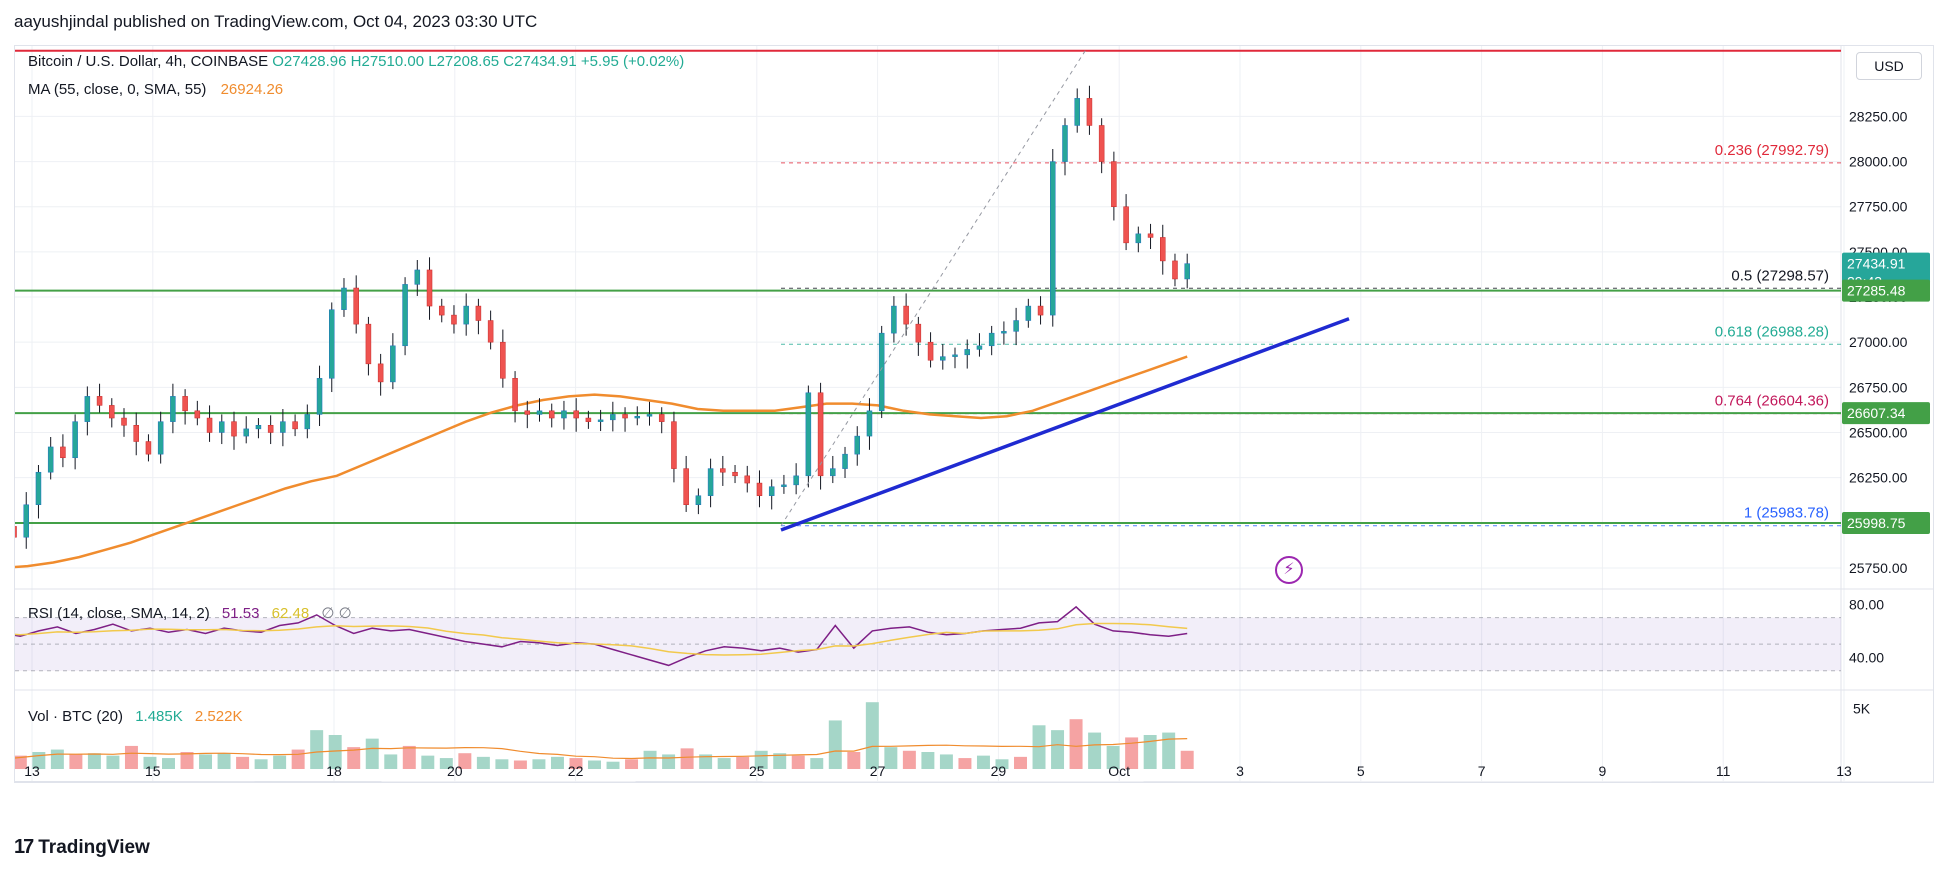 This screenshot has width=1950, height=873. Describe the element at coordinates (252, 89) in the screenshot. I see `ma-value: 26924.26` at that location.